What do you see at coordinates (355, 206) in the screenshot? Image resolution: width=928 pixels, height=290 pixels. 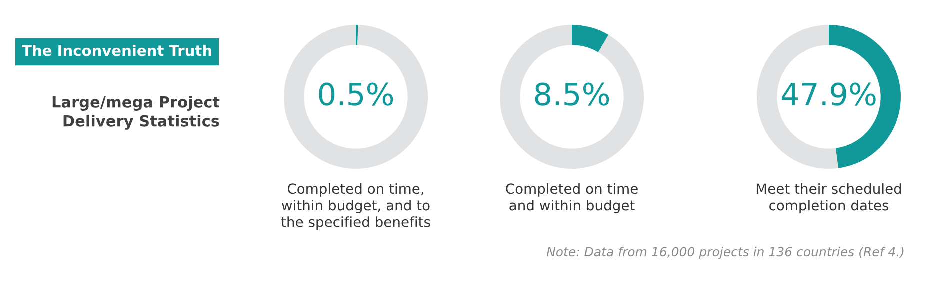 I see `text: Completed on time, within budget, and to the specified benefits` at bounding box center [355, 206].